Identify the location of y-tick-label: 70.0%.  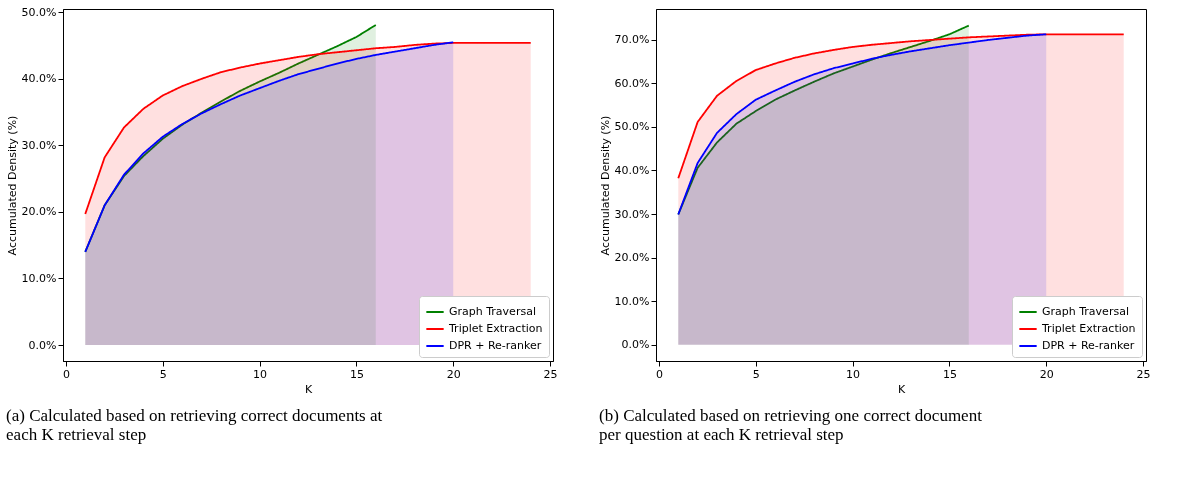
(632, 40).